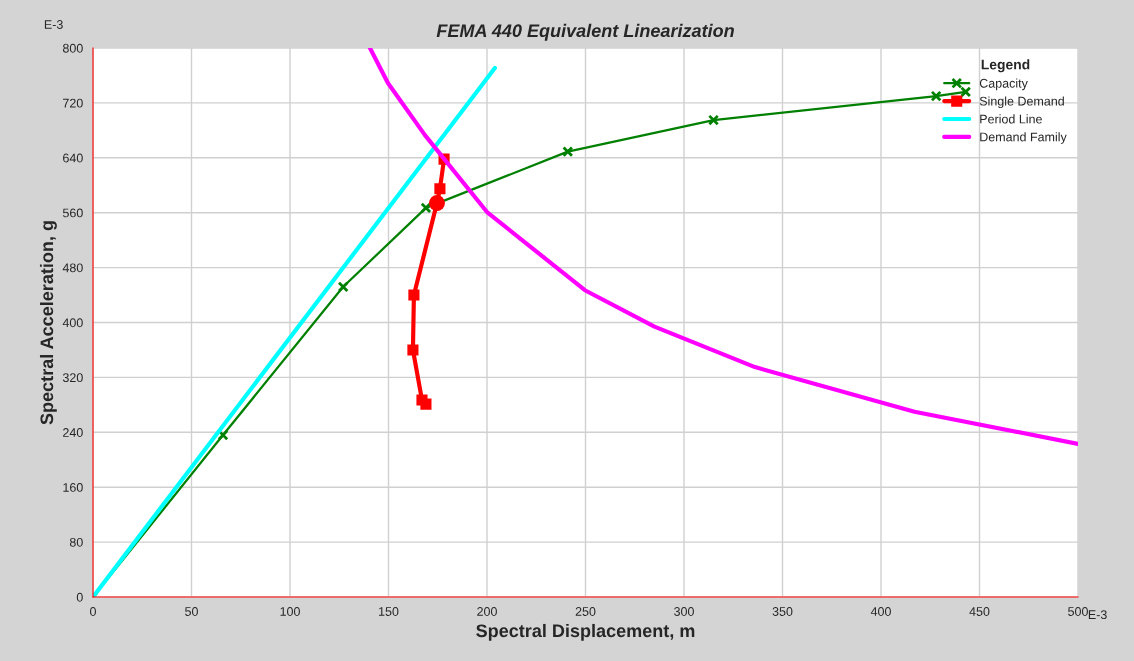 Image resolution: width=1134 pixels, height=661 pixels. I want to click on y-tick-label: 560, so click(72, 213).